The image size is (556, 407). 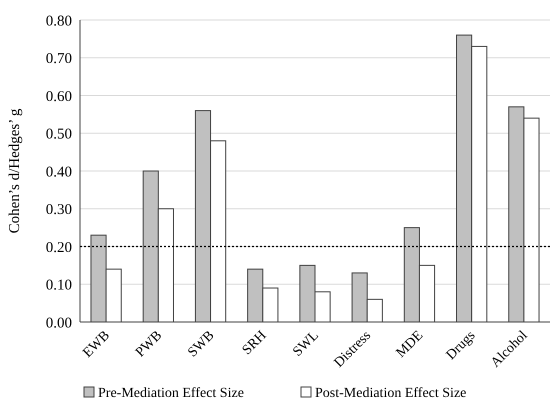 What do you see at coordinates (59, 96) in the screenshot?
I see `y-tick-label: 0.60` at bounding box center [59, 96].